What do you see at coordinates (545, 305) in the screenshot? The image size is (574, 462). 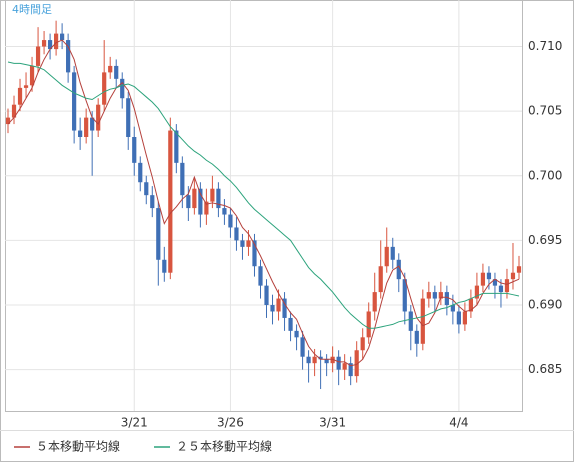 I see `y-tick-label: 0.690` at bounding box center [545, 305].